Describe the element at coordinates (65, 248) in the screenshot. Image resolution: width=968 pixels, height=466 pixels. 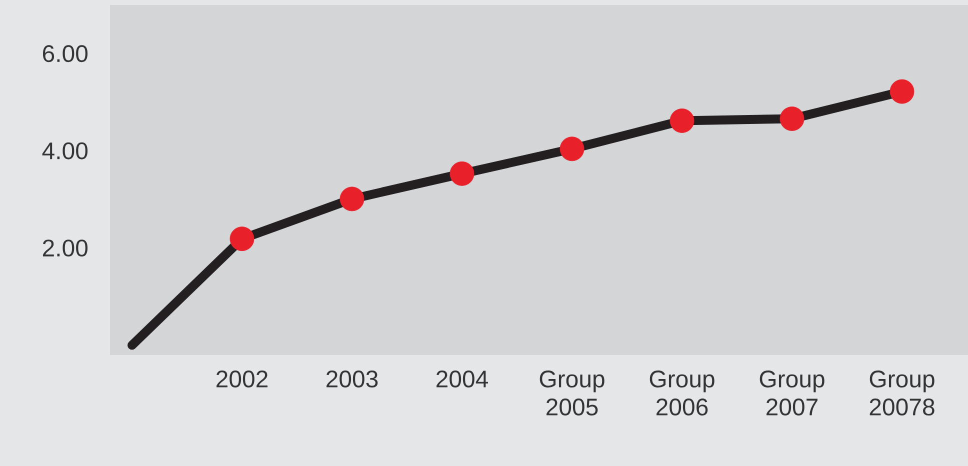
I see `y-tick-label: 2.00` at that location.